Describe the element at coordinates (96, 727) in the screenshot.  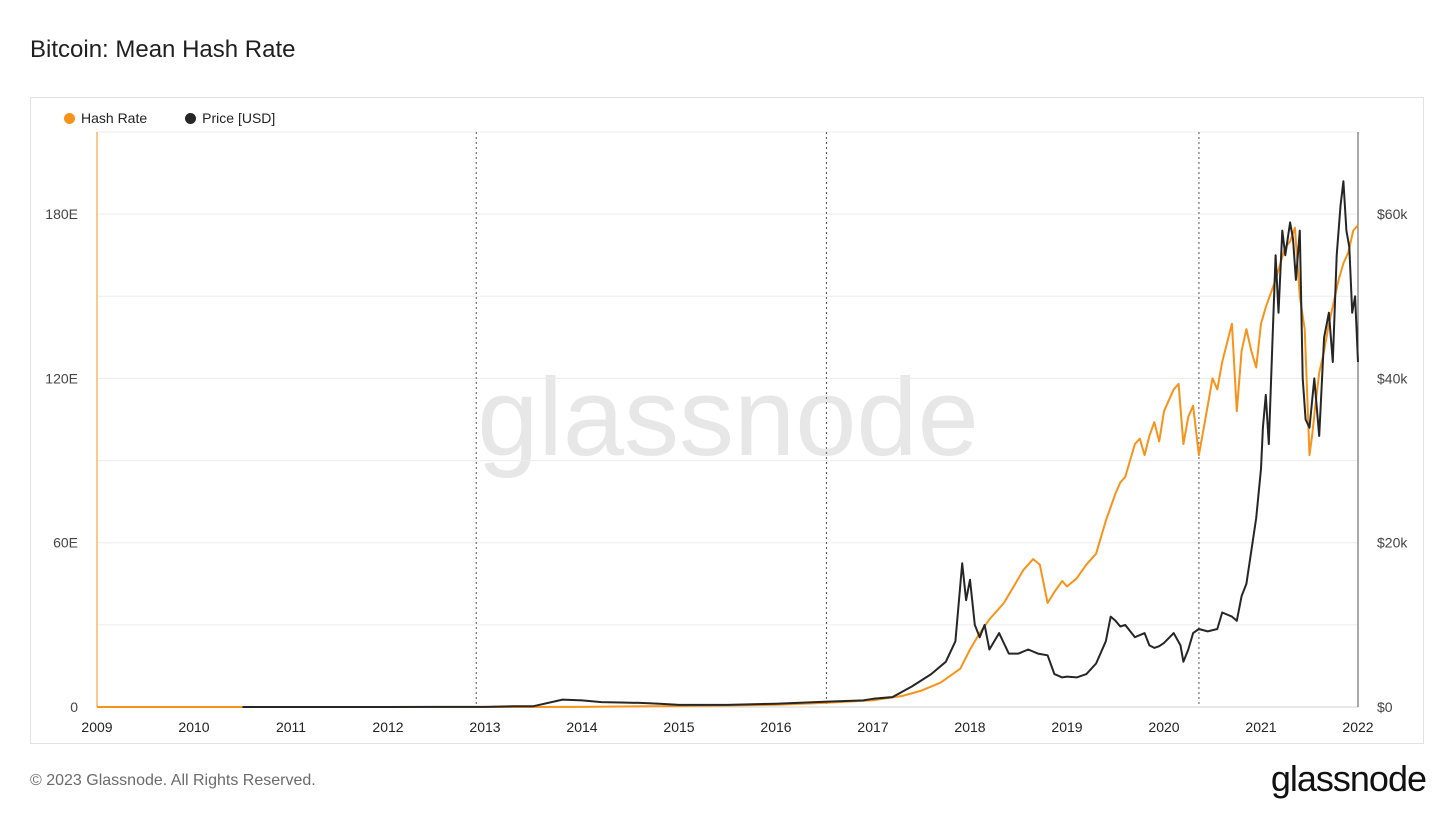
I see `x-tick-label: 2009` at that location.